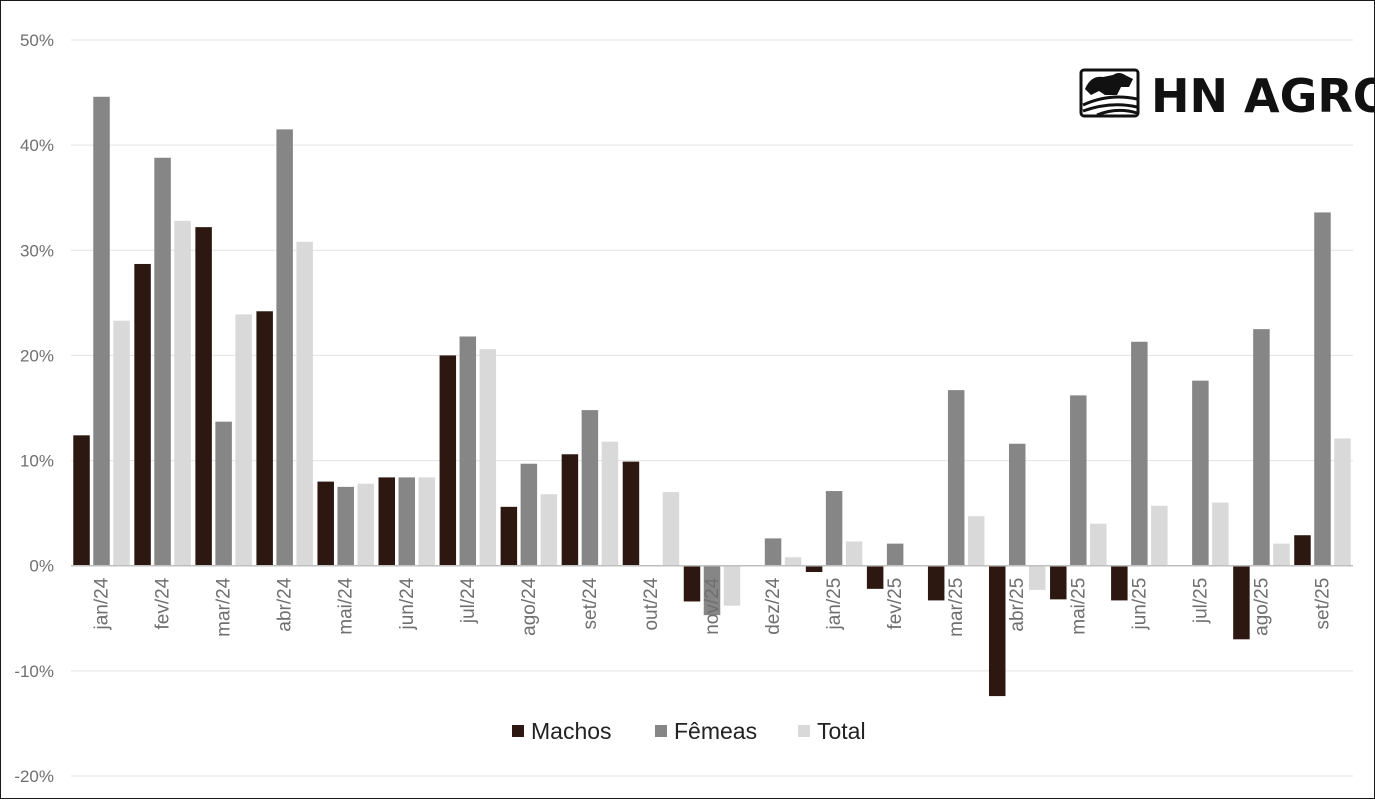 The image size is (1375, 800). I want to click on x-tick-label: abr/24, so click(285, 604).